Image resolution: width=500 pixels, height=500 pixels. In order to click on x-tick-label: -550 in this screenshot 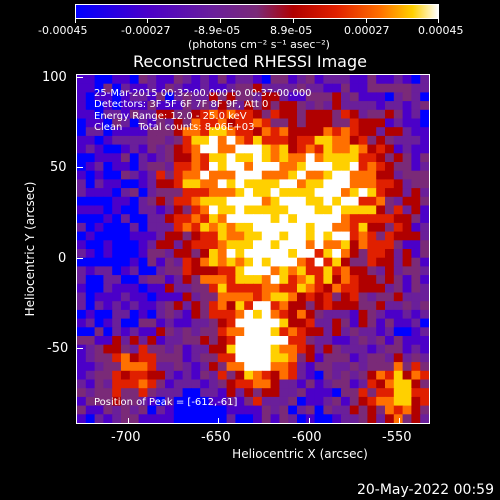, I will do `click(397, 437)`.